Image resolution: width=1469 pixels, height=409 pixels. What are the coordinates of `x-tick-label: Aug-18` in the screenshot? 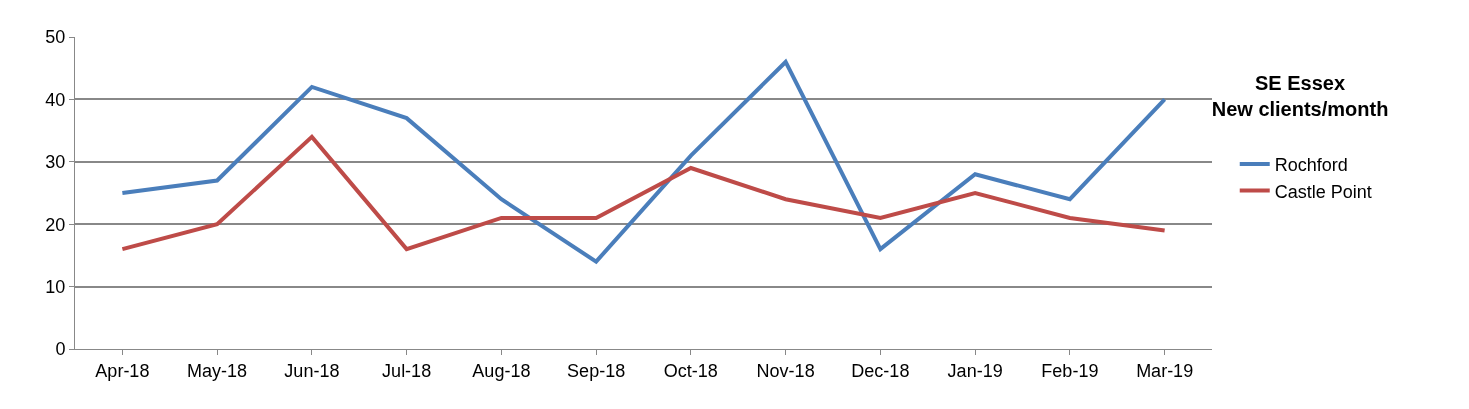 It's located at (501, 370).